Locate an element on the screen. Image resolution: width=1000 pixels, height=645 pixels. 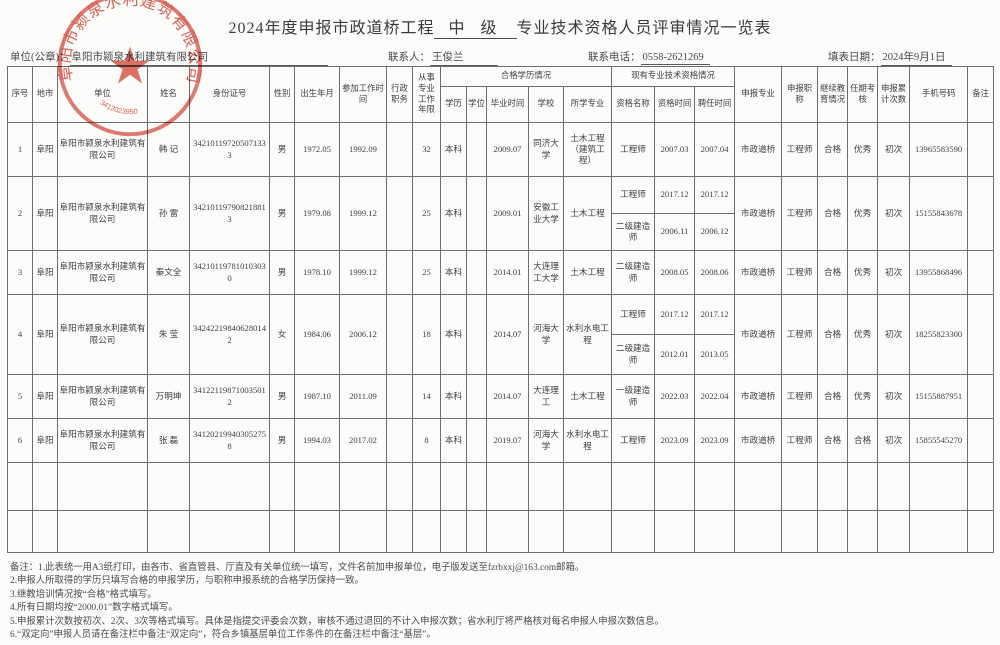
cell-qual-time: 2007.03 is located at coordinates (675, 149).